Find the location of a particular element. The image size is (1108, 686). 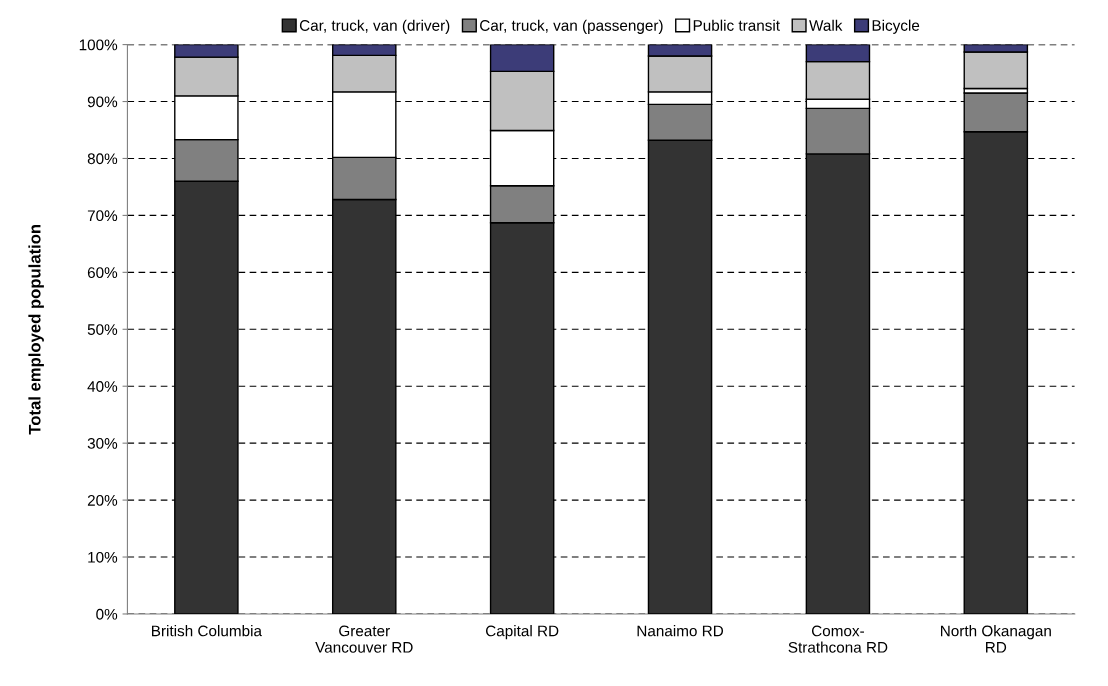

y-tick-label: 90% is located at coordinates (102, 102).